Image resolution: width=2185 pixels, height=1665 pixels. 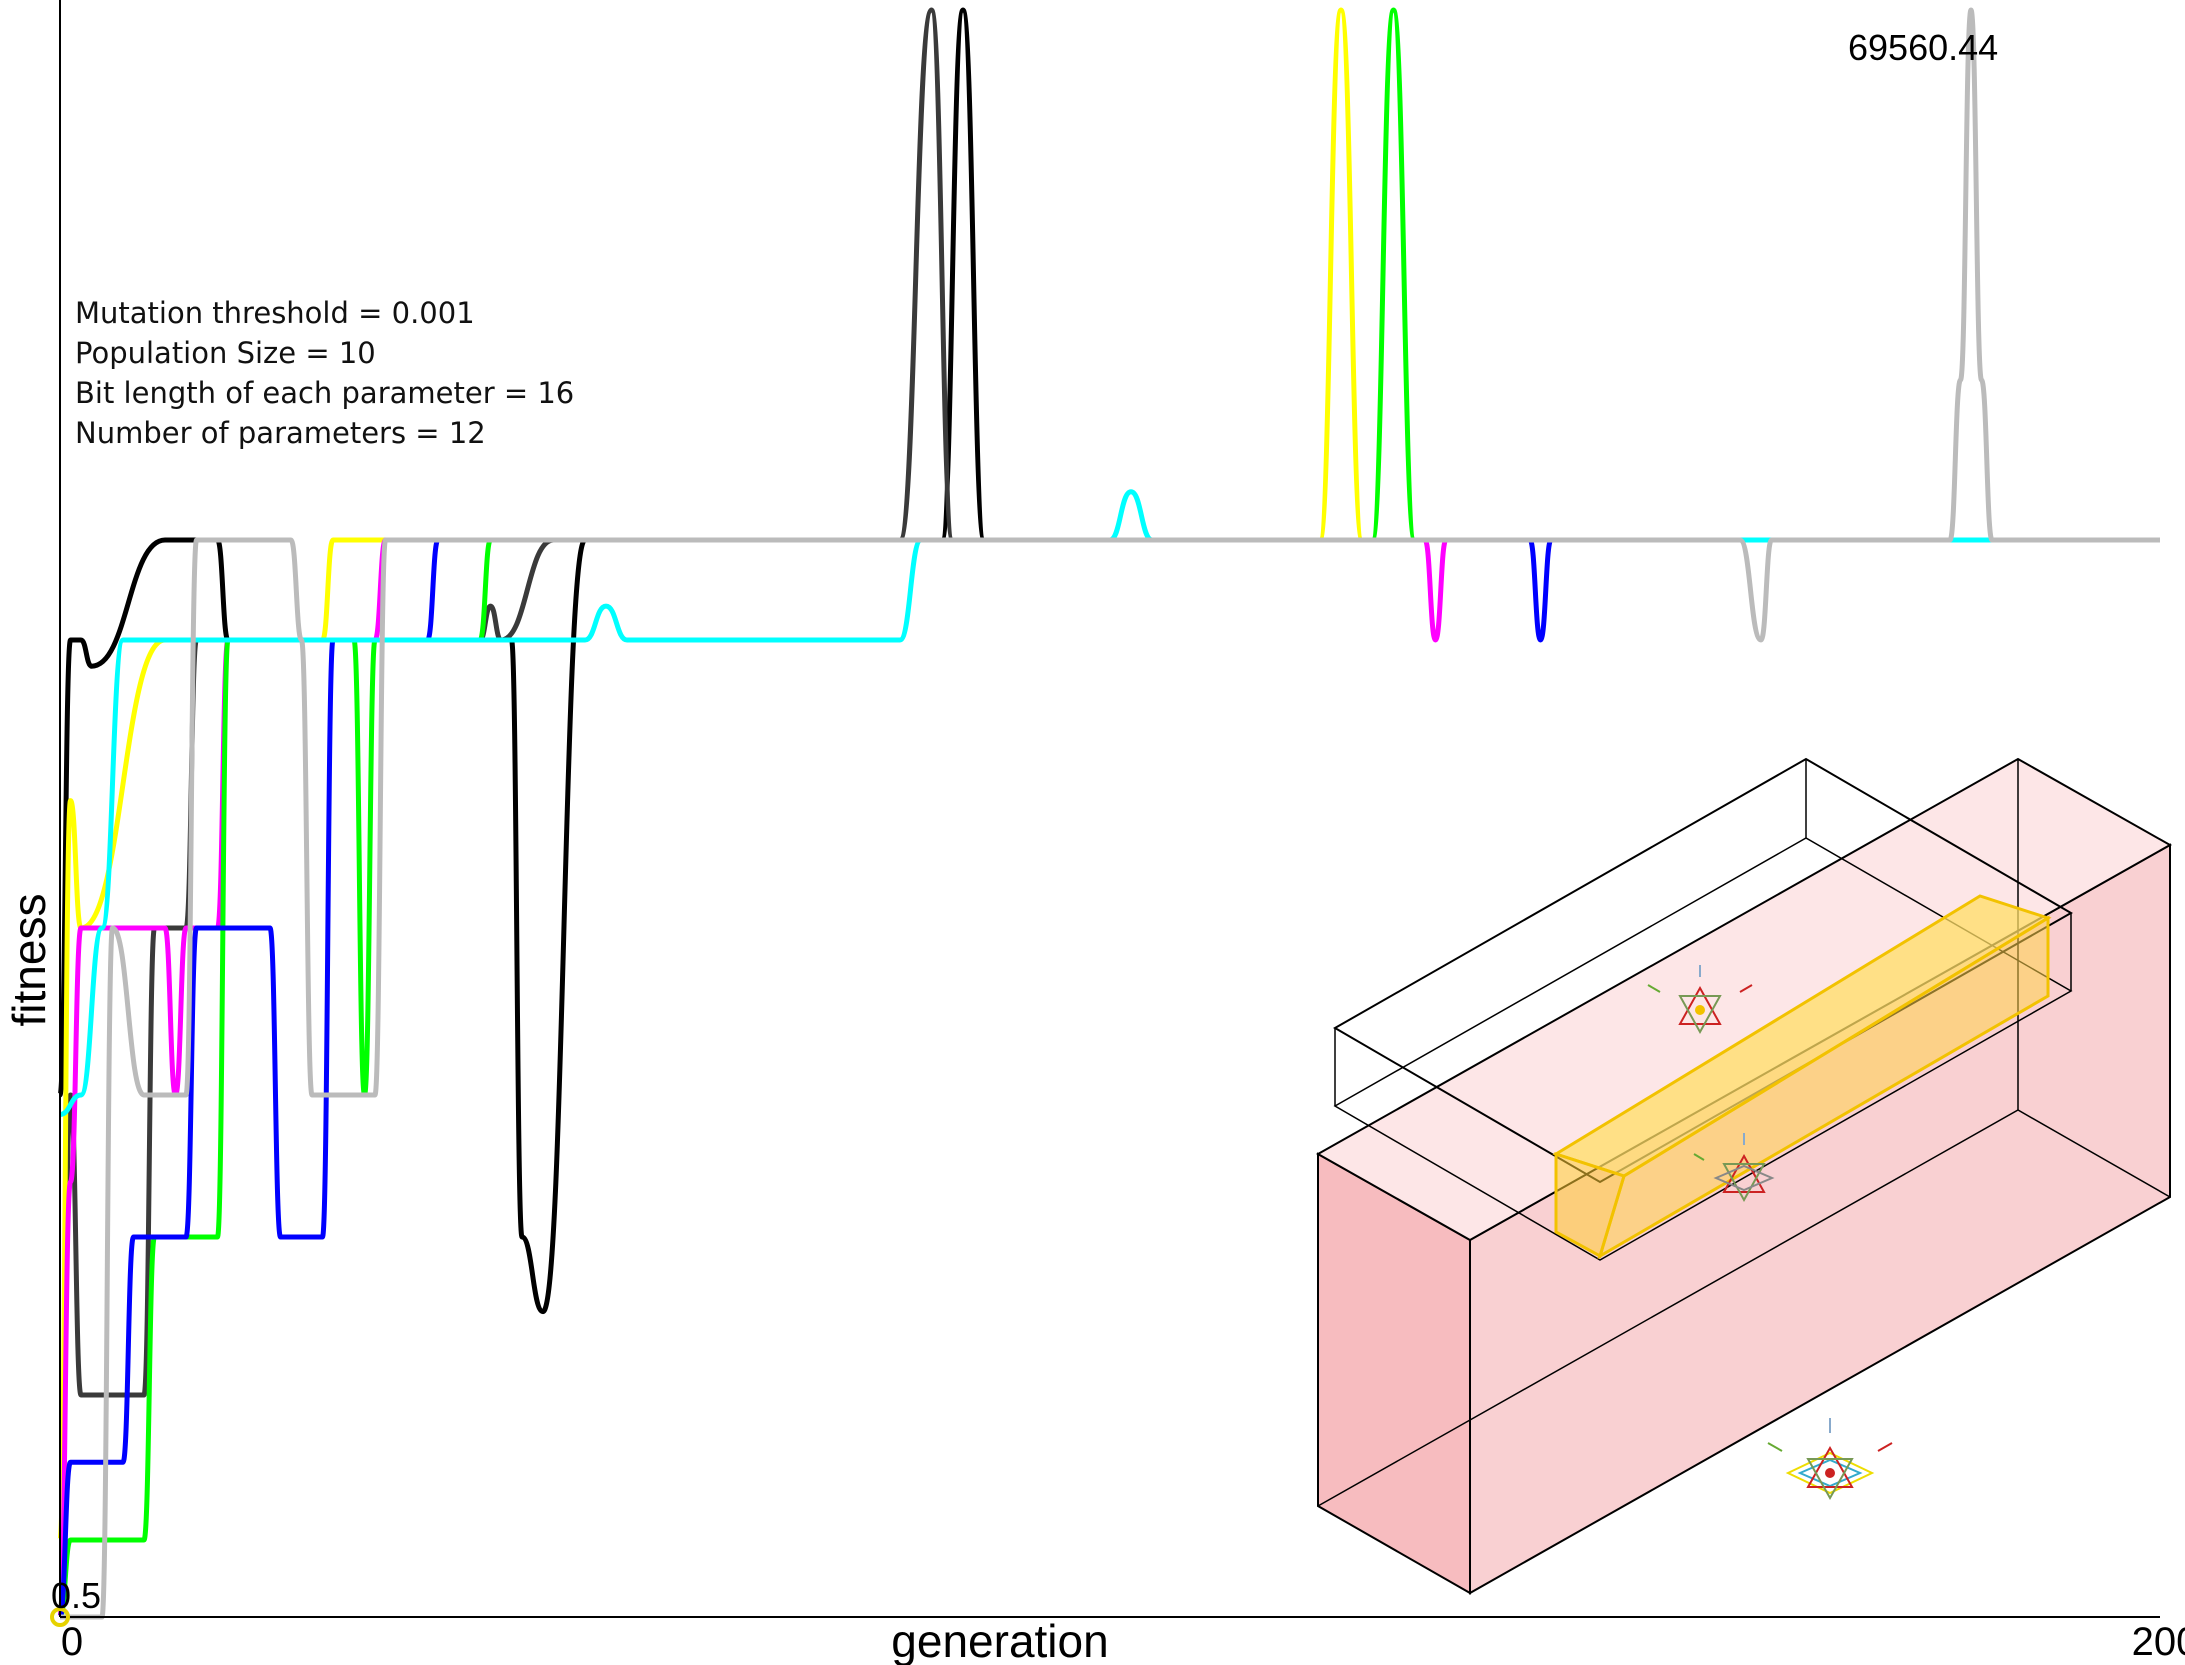 What do you see at coordinates (60, 1617) in the screenshot?
I see `origin-marker` at bounding box center [60, 1617].